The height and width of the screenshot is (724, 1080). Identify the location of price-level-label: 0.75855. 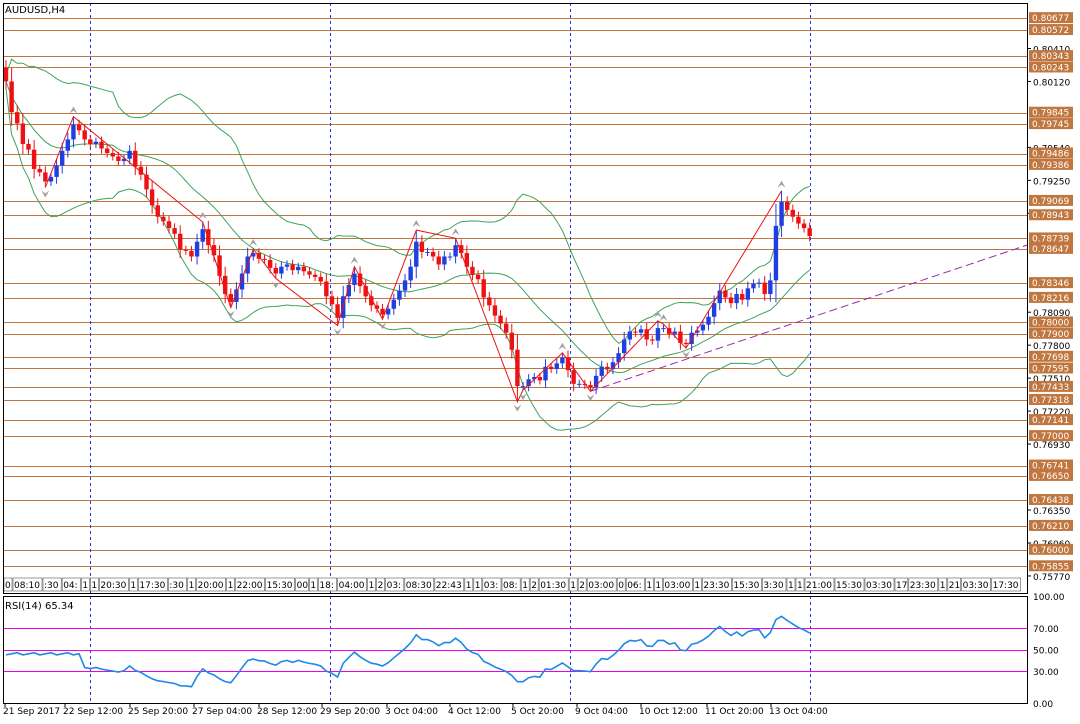
(1050, 567).